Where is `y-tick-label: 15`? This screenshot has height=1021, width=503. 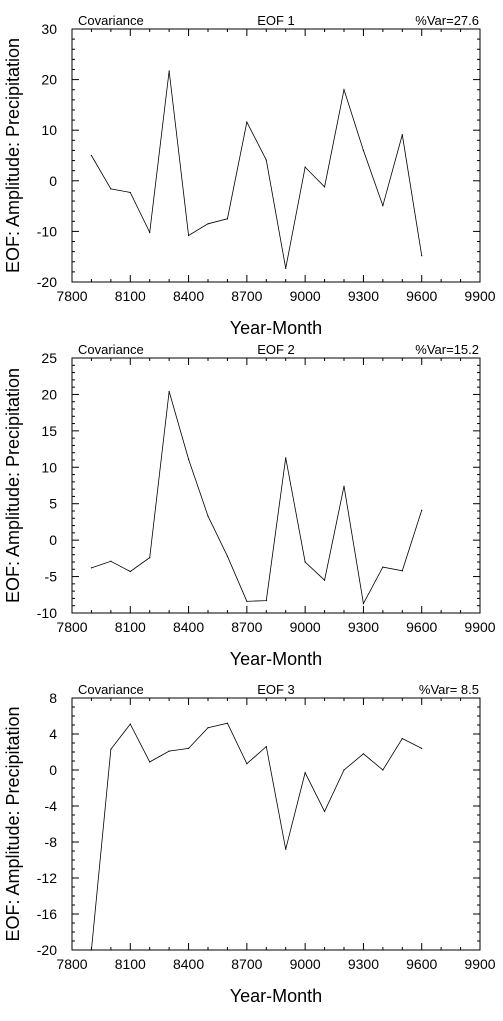
y-tick-label: 15 is located at coordinates (49, 431).